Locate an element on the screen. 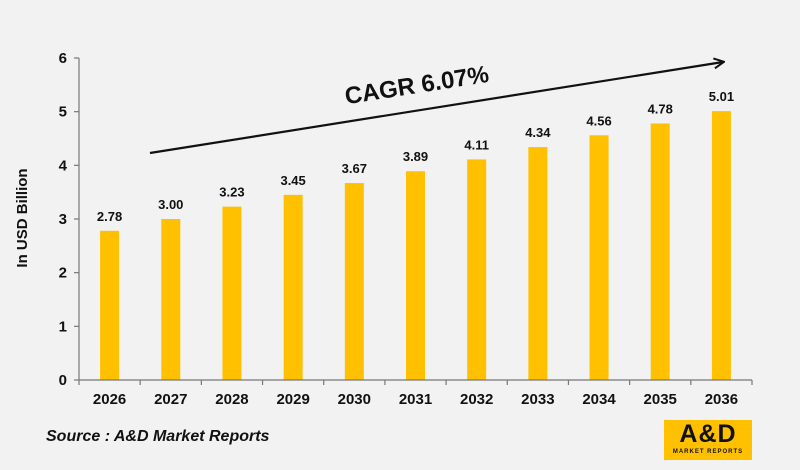 This screenshot has width=800, height=470. x-tick-label: 2036 is located at coordinates (721, 399).